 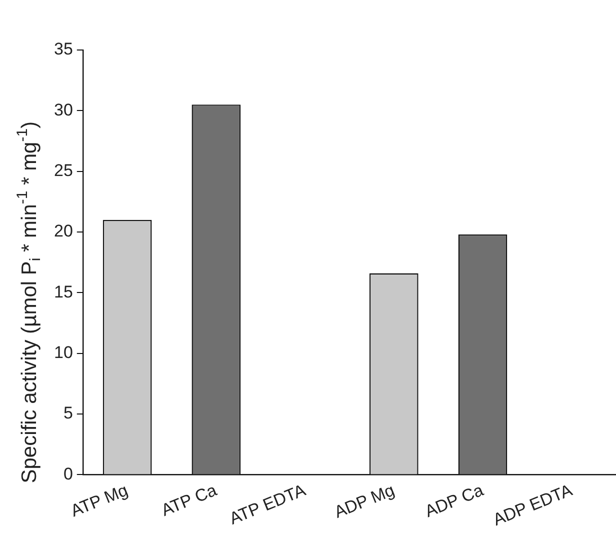 I want to click on x-tick-label: ADP EDTA, so click(x=533, y=505).